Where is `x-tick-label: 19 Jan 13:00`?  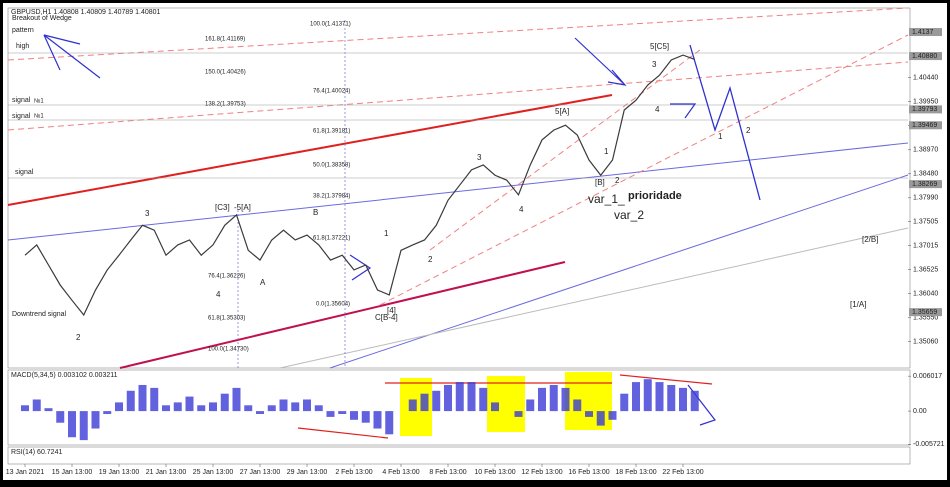
x-tick-label: 19 Jan 13:00 is located at coordinates (119, 472).